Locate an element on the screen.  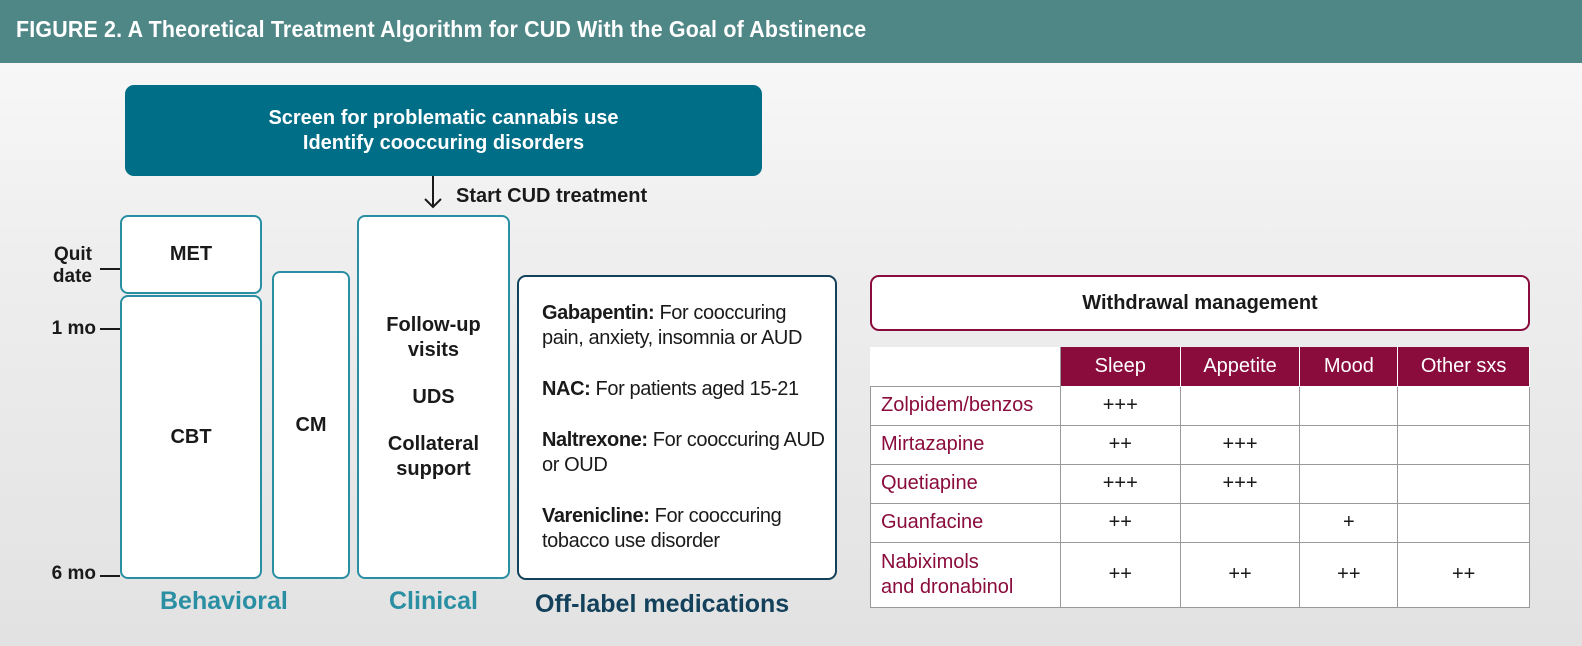
row-drug: Quetiapine is located at coordinates (965, 483).